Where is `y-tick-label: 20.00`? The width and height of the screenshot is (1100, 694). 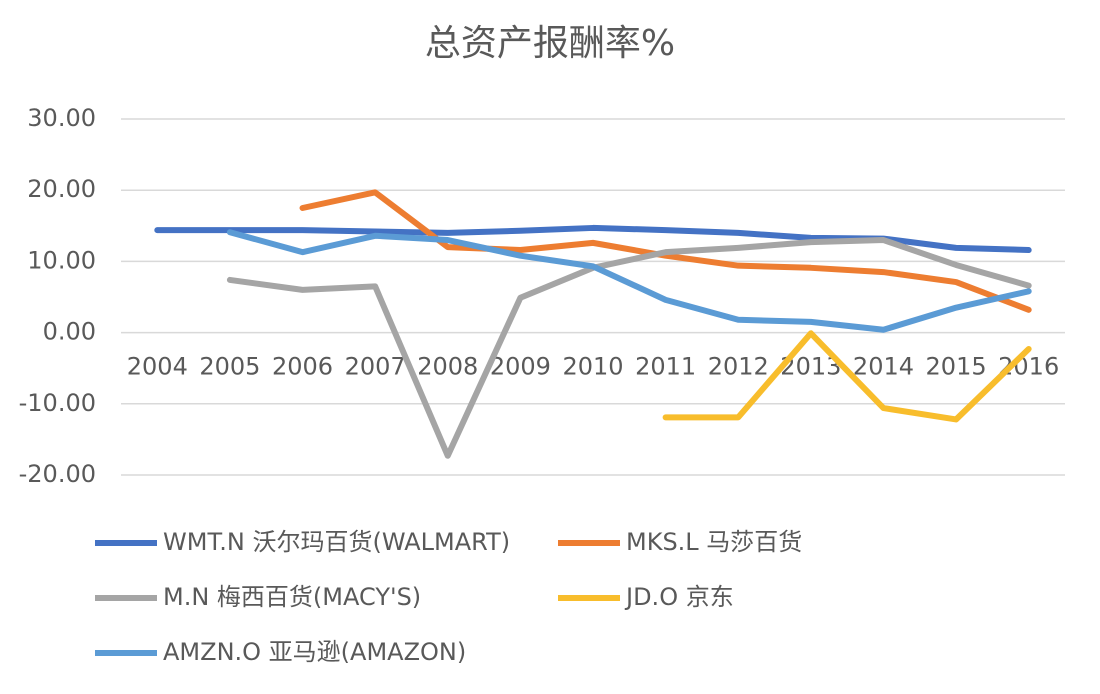
y-tick-label: 20.00 is located at coordinates (61, 189).